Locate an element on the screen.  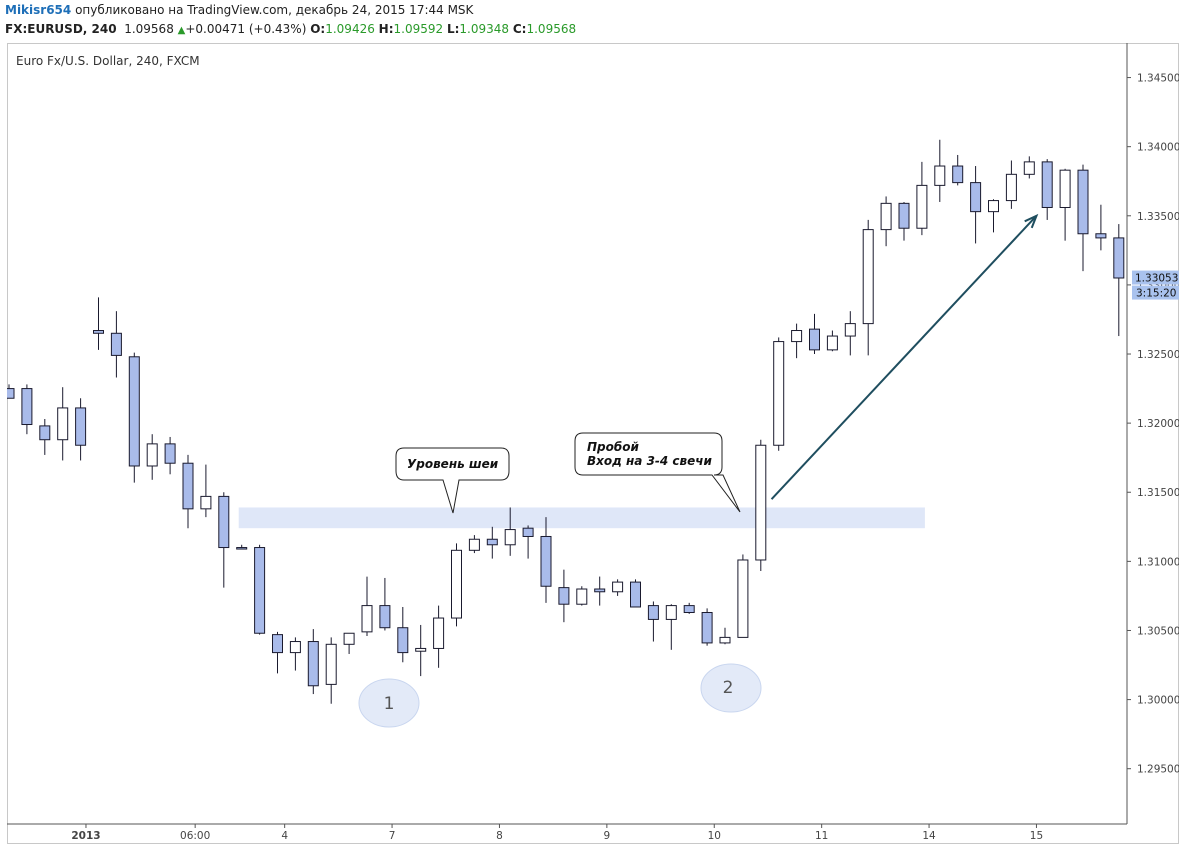
price-tick-label: 1.31000 is located at coordinates (1158, 562).